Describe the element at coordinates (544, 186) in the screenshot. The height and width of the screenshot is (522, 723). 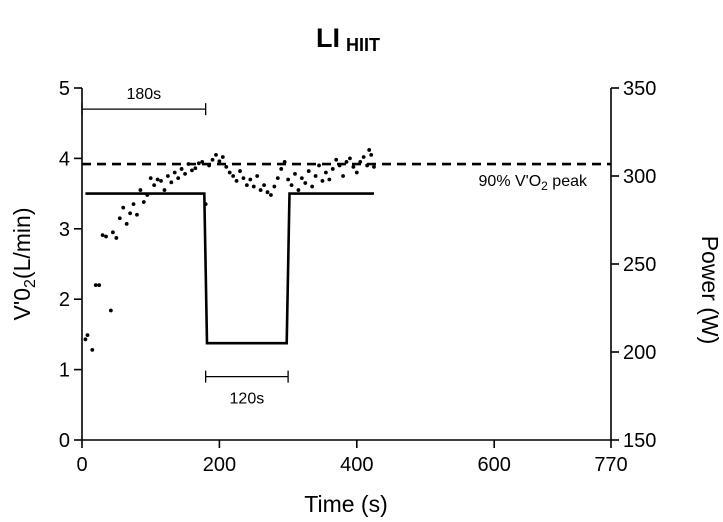
I see `ref-label-sub: 2` at that location.